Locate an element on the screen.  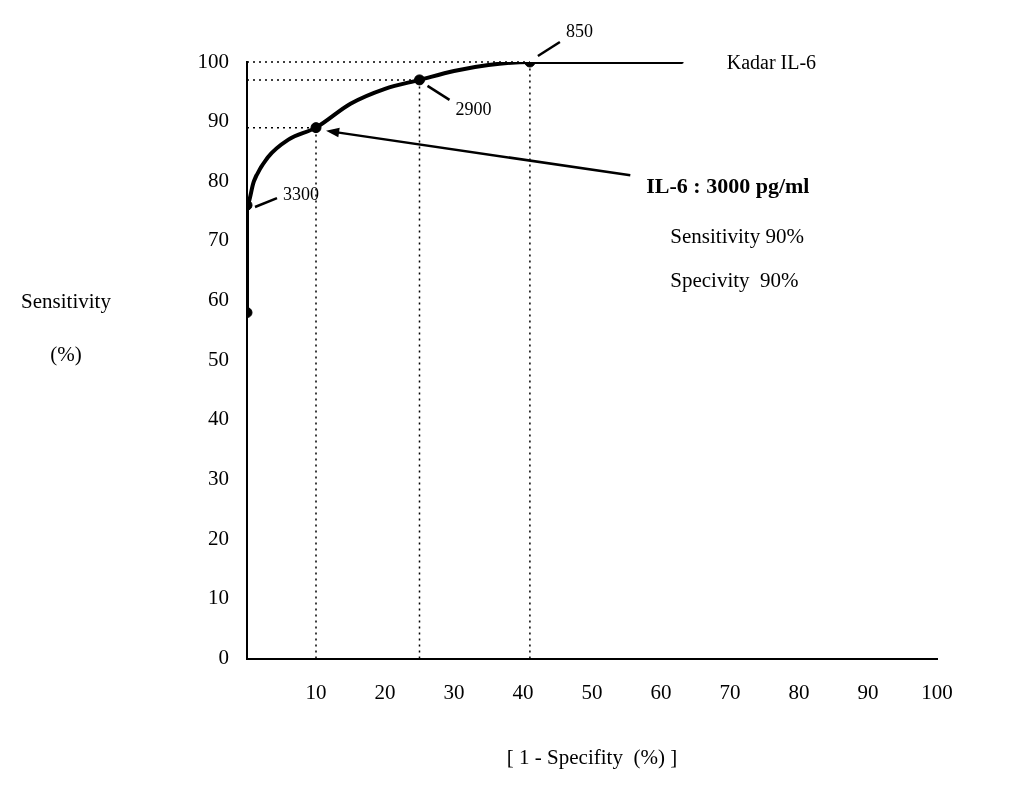
y-tick-label: 90 is located at coordinates (218, 120).